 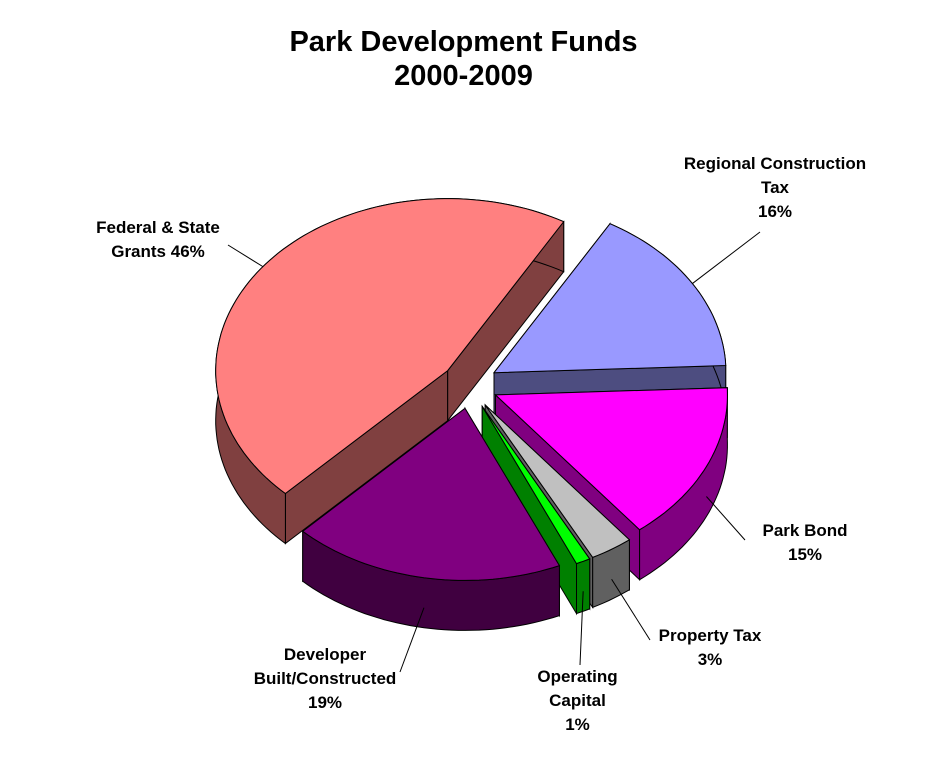 I want to click on value-label: 19%, so click(x=325, y=702).